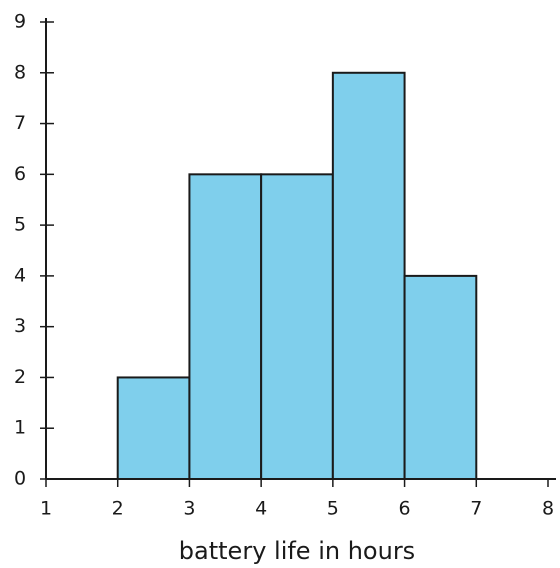 The width and height of the screenshot is (560, 568). What do you see at coordinates (476, 509) in the screenshot?
I see `x-tick-label: 7` at bounding box center [476, 509].